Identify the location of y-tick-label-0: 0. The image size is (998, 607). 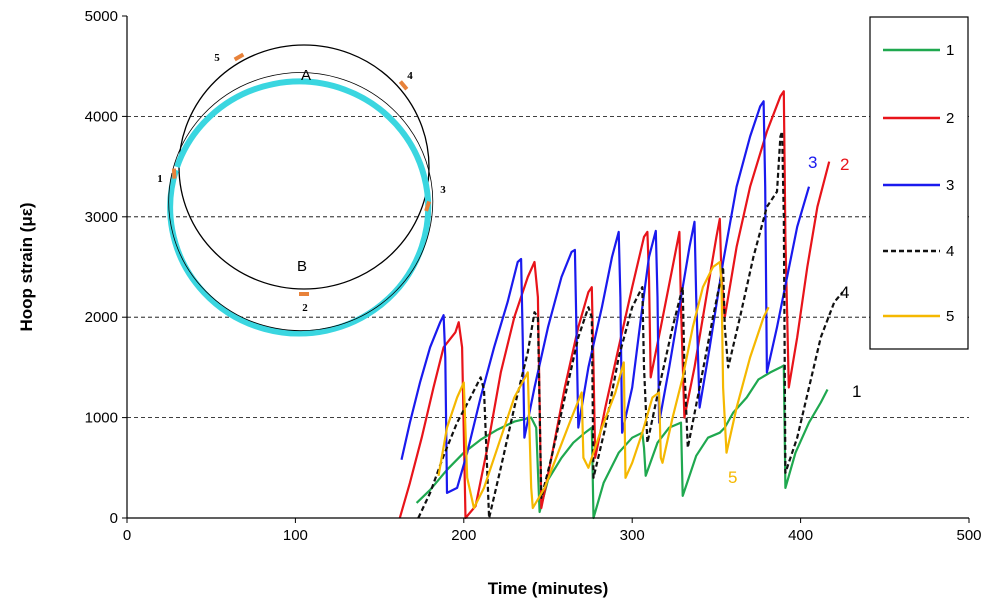
(114, 518).